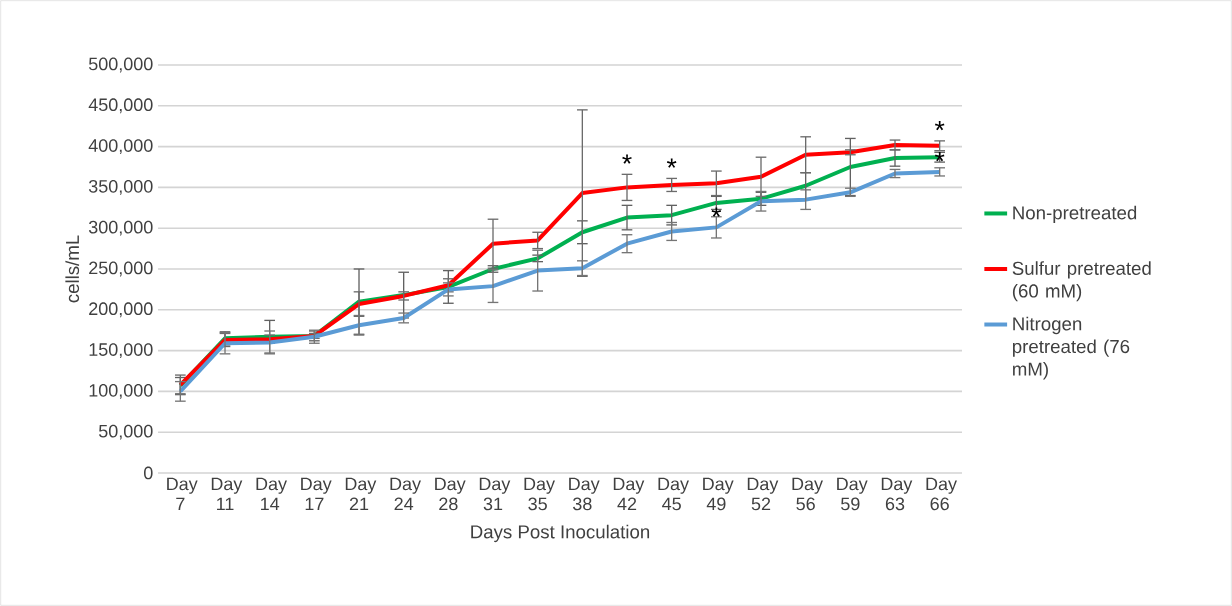 The height and width of the screenshot is (606, 1232). Describe the element at coordinates (120, 228) in the screenshot. I see `y-tick-label: 300,000` at that location.